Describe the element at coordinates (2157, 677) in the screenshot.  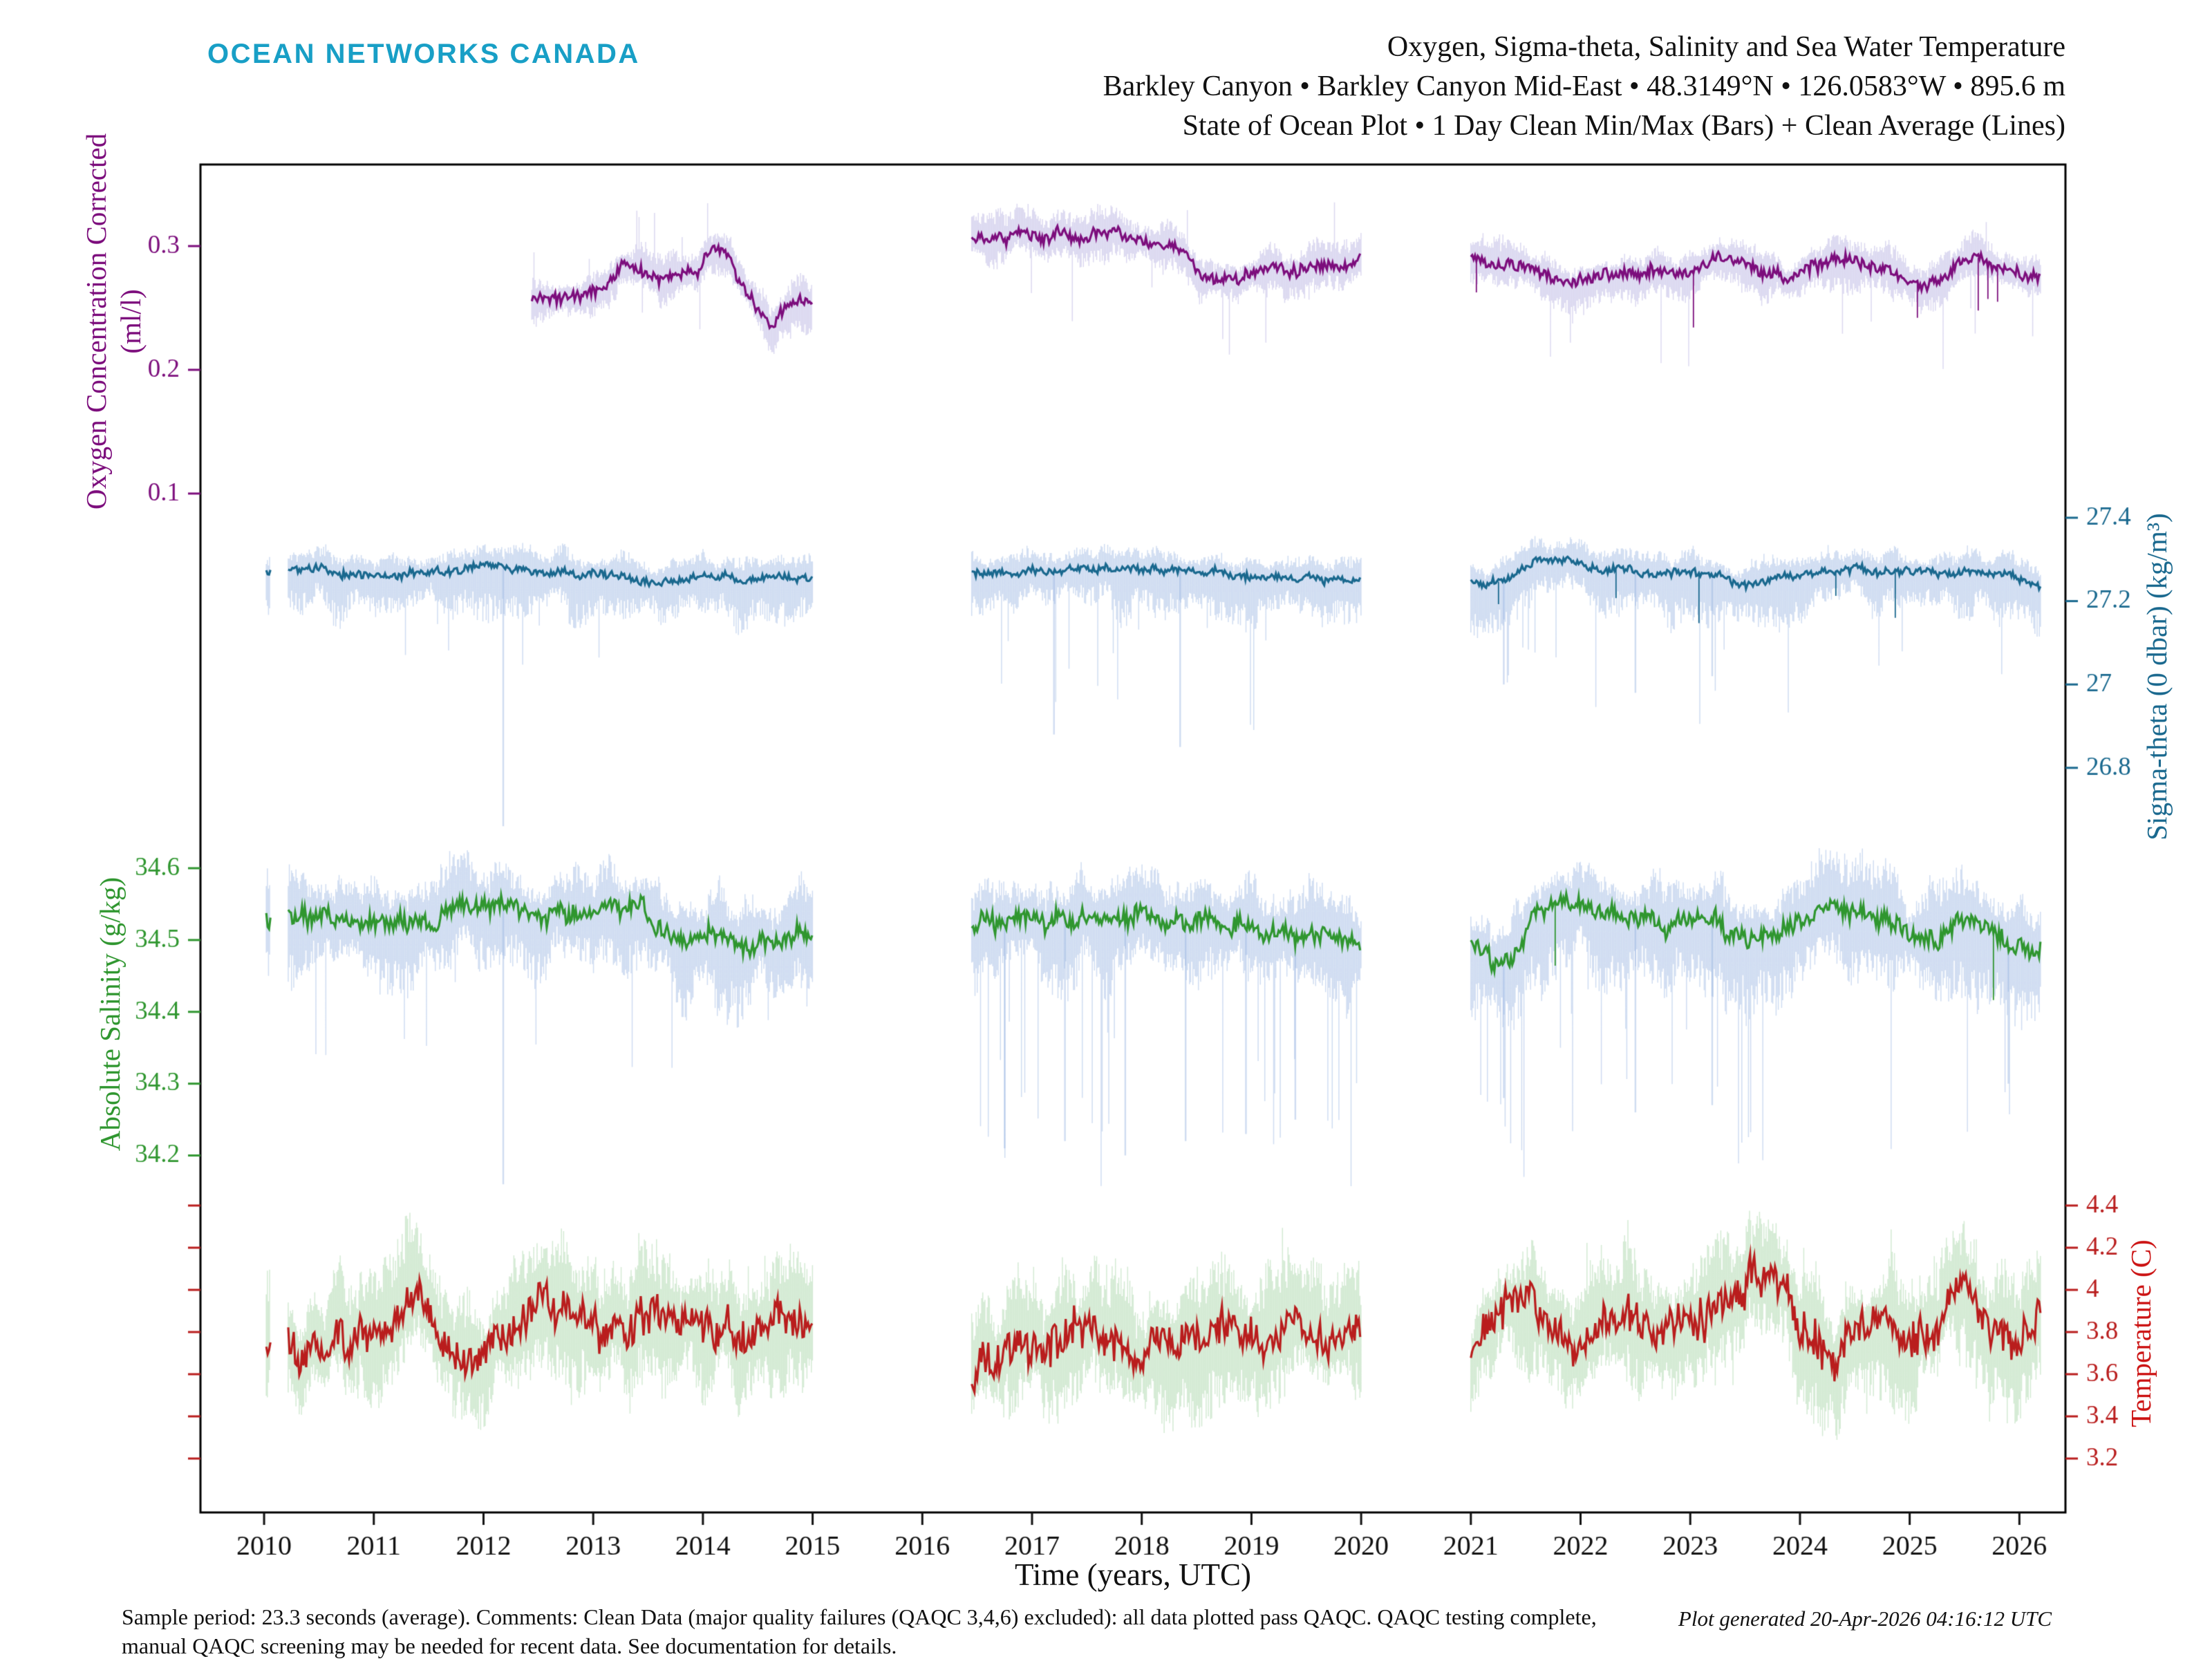
I see `sigma-theta-axis-label: Sigma-theta (0 dbar) (kg/m³)` at that location.